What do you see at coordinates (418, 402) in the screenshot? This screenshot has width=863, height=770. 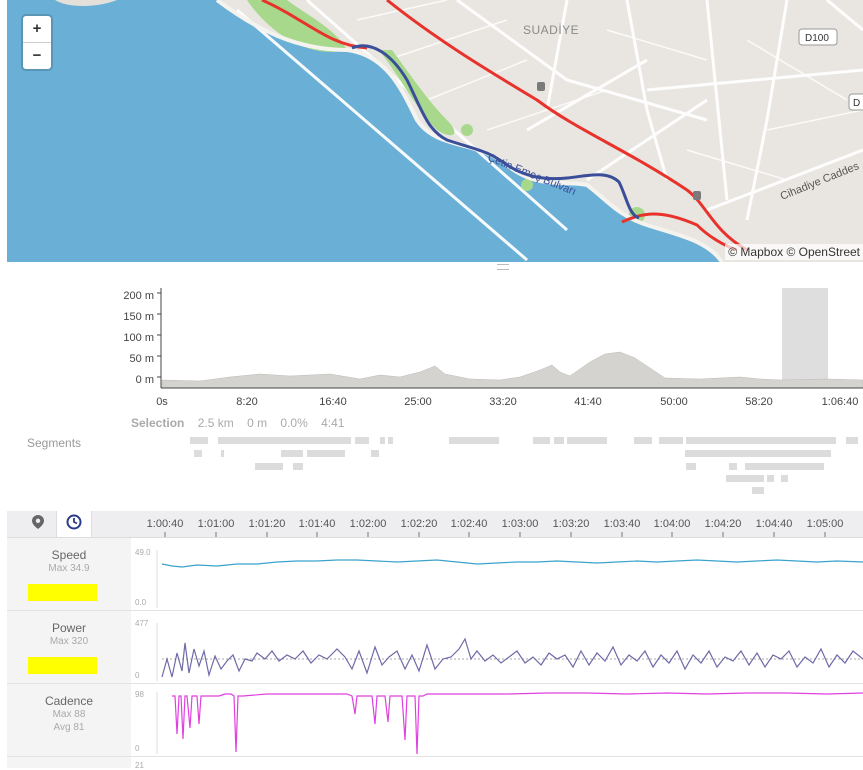 I see `elevation-x-tick: 25:00` at bounding box center [418, 402].